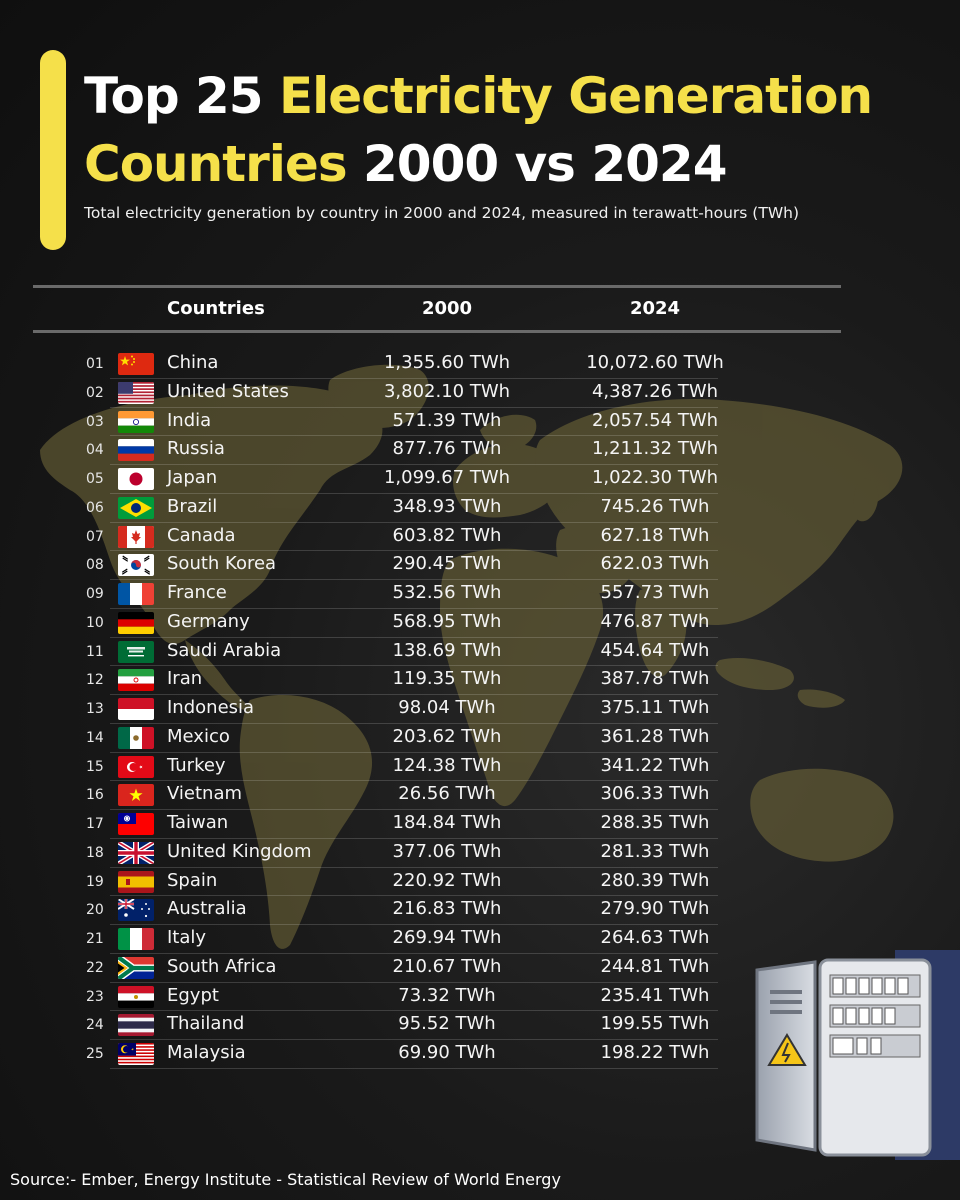 The height and width of the screenshot is (1200, 960). What do you see at coordinates (136, 364) in the screenshot?
I see `china-flag-icon` at bounding box center [136, 364].